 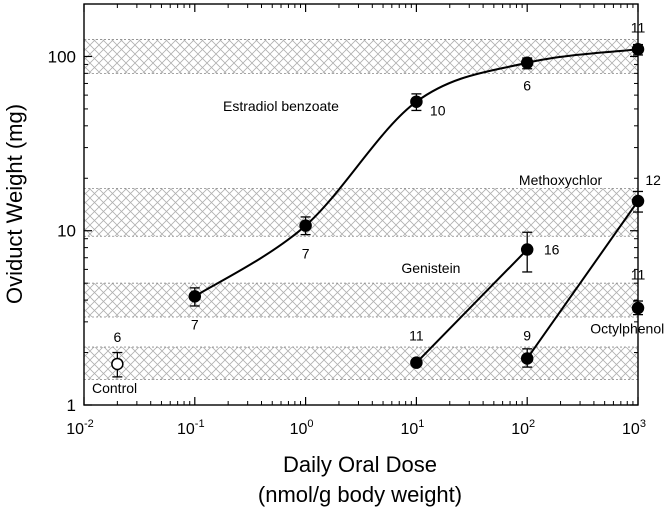 What do you see at coordinates (114, 388) in the screenshot?
I see `series-label-control: Control` at bounding box center [114, 388].